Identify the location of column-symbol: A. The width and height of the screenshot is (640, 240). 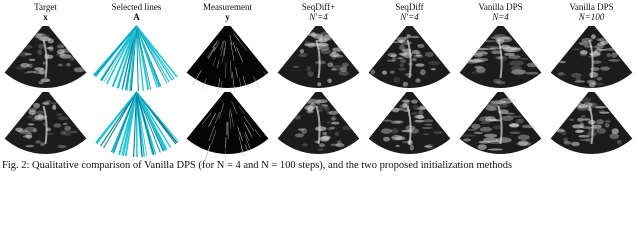
(136, 17).